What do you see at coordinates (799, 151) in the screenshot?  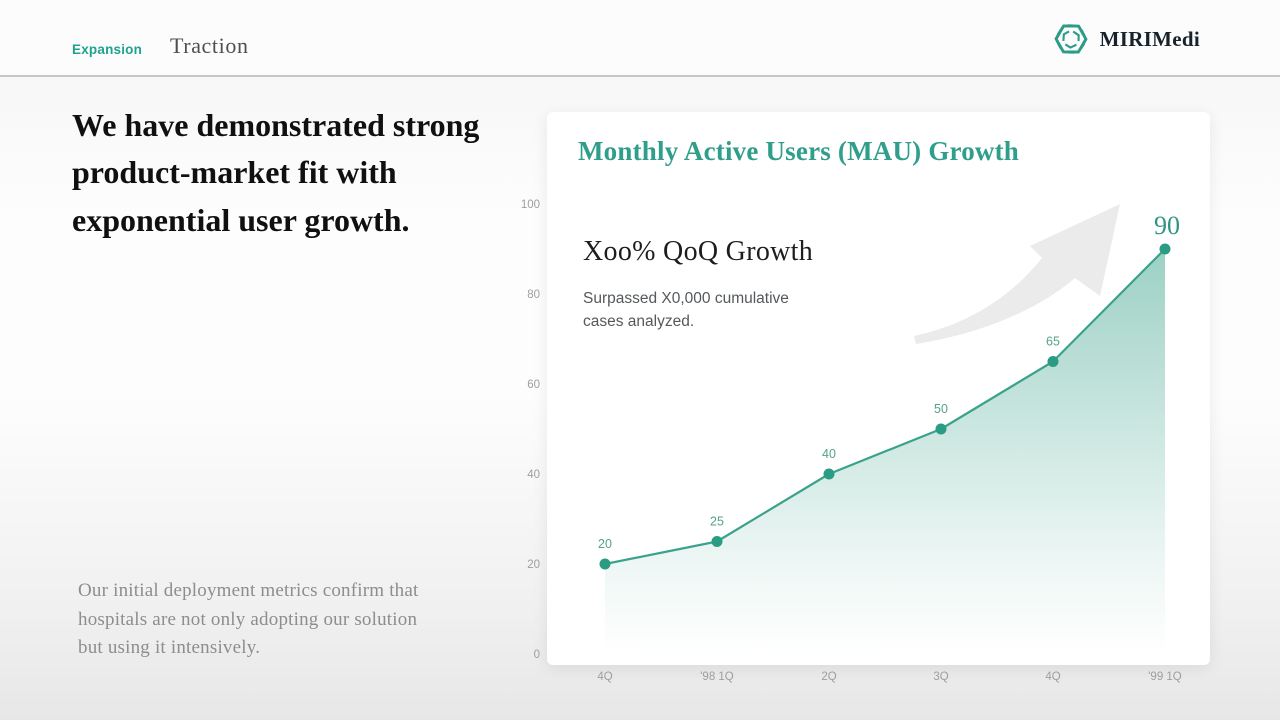 I see `chart-title: Monthly Active Users (MAU) Growth` at bounding box center [799, 151].